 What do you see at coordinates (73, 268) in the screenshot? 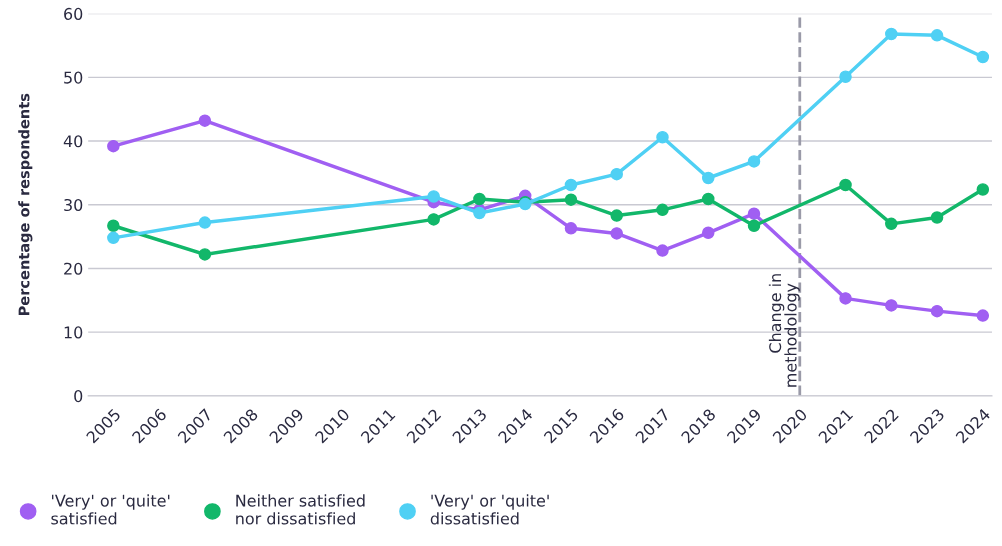
I see `y-tick-label: 20` at bounding box center [73, 268].